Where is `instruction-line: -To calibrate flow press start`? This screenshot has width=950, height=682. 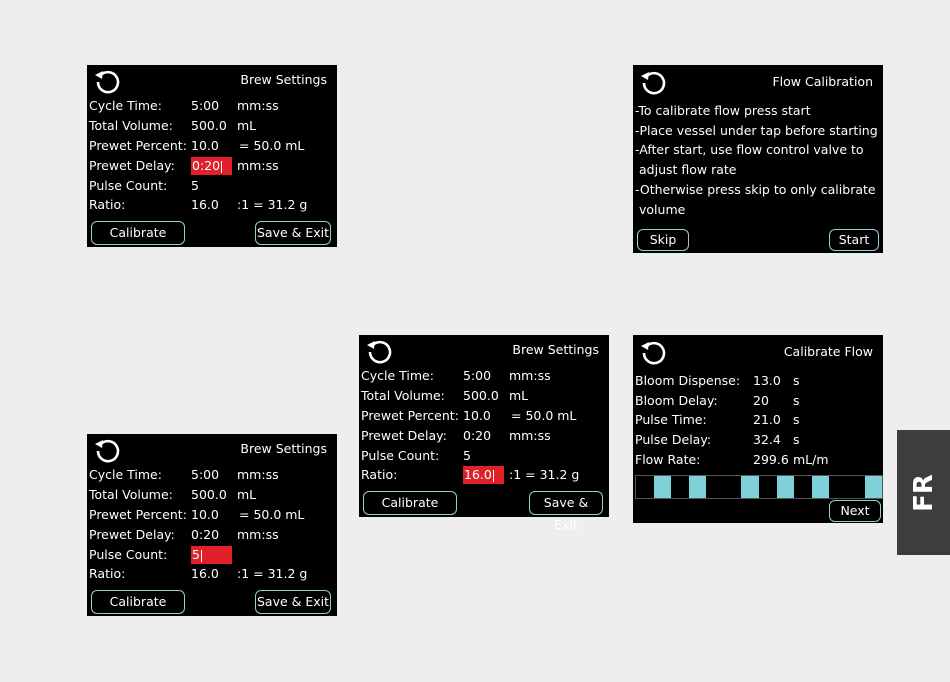
instruction-line: -To calibrate flow press start is located at coordinates (723, 110).